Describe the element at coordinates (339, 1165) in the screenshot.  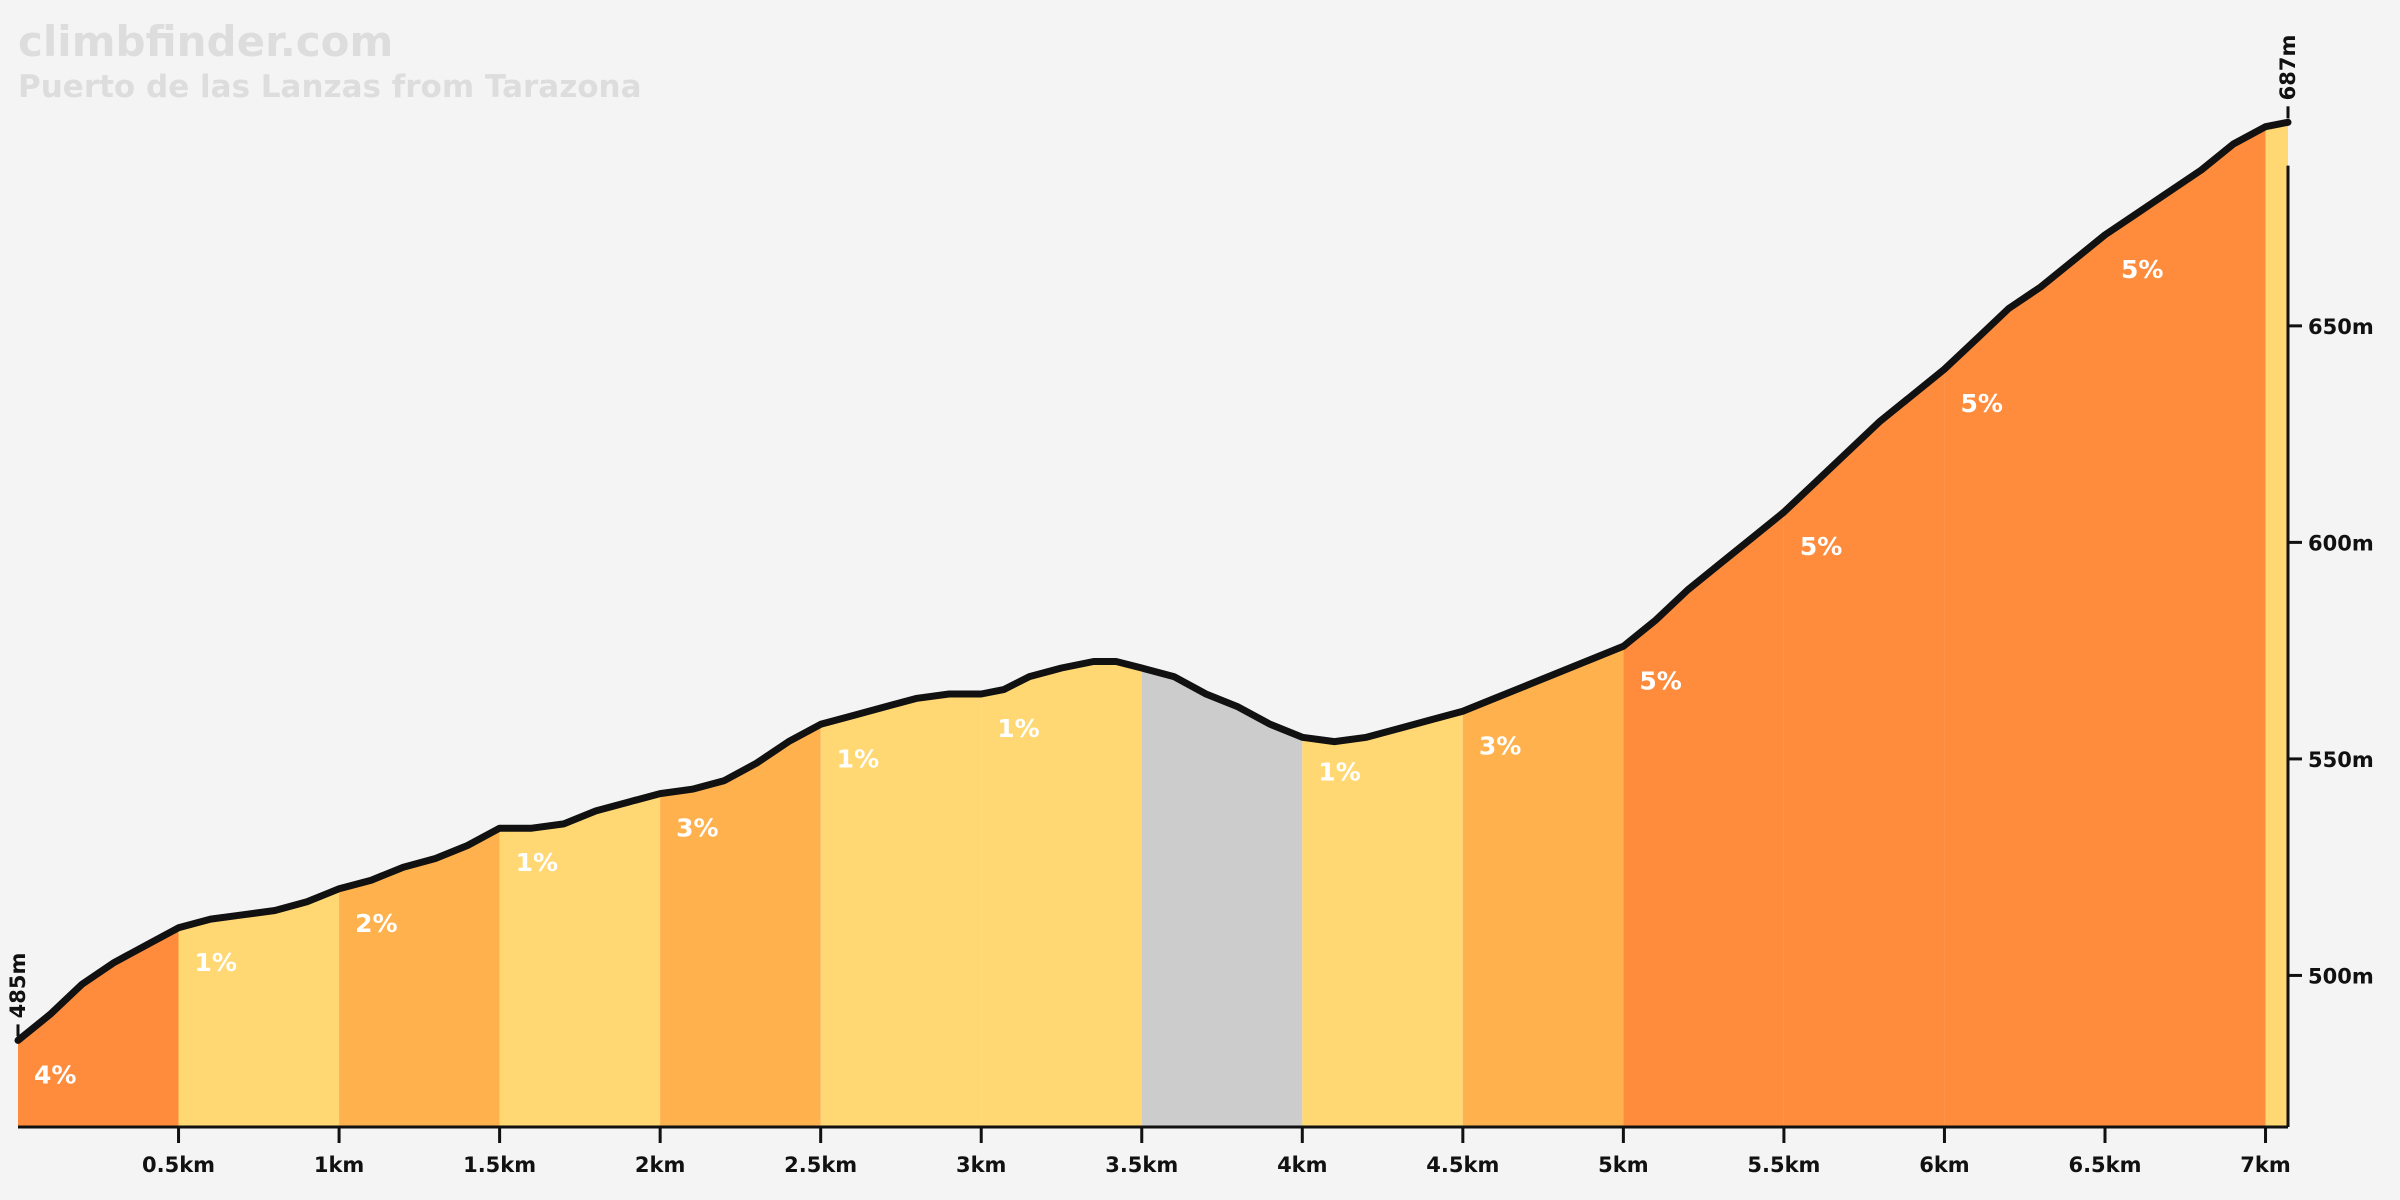
I see `x-tick-label-2: 1km` at that location.